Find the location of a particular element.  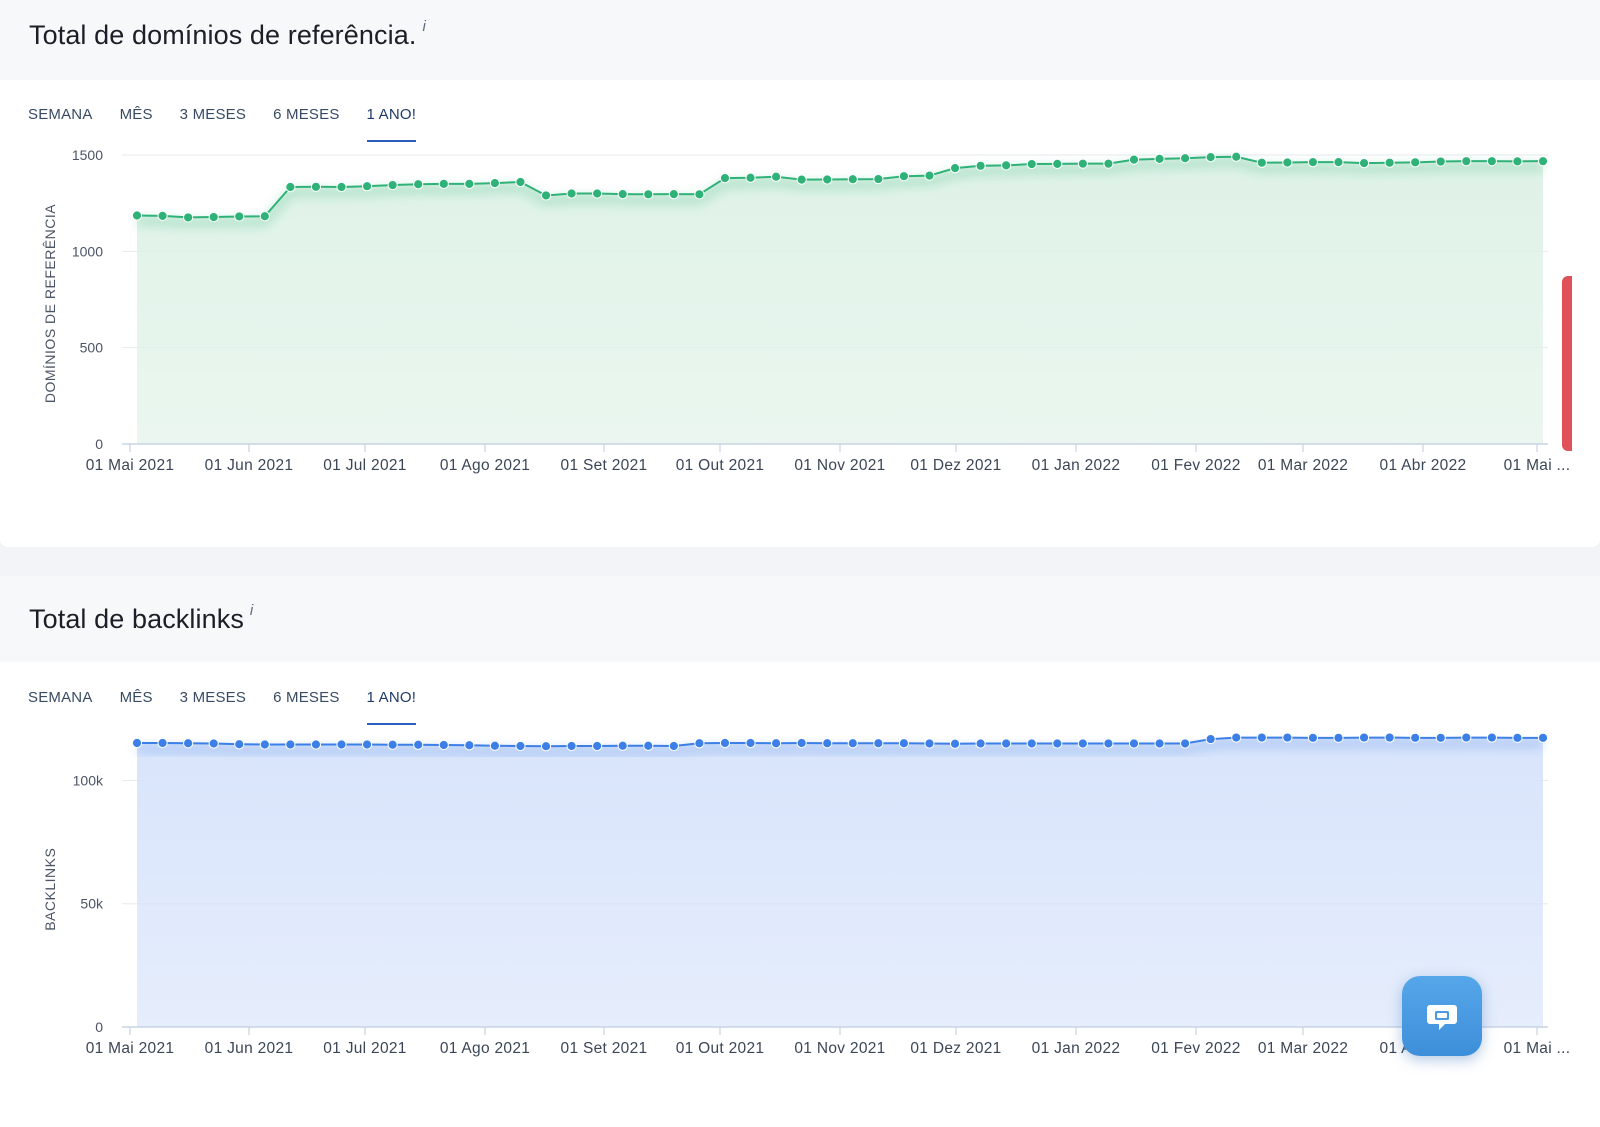

tab-3-meses: 3 MESES is located at coordinates (213, 114).